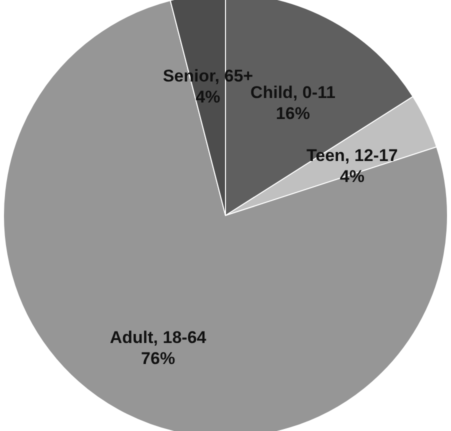  I want to click on data-label: 76%, so click(158, 358).